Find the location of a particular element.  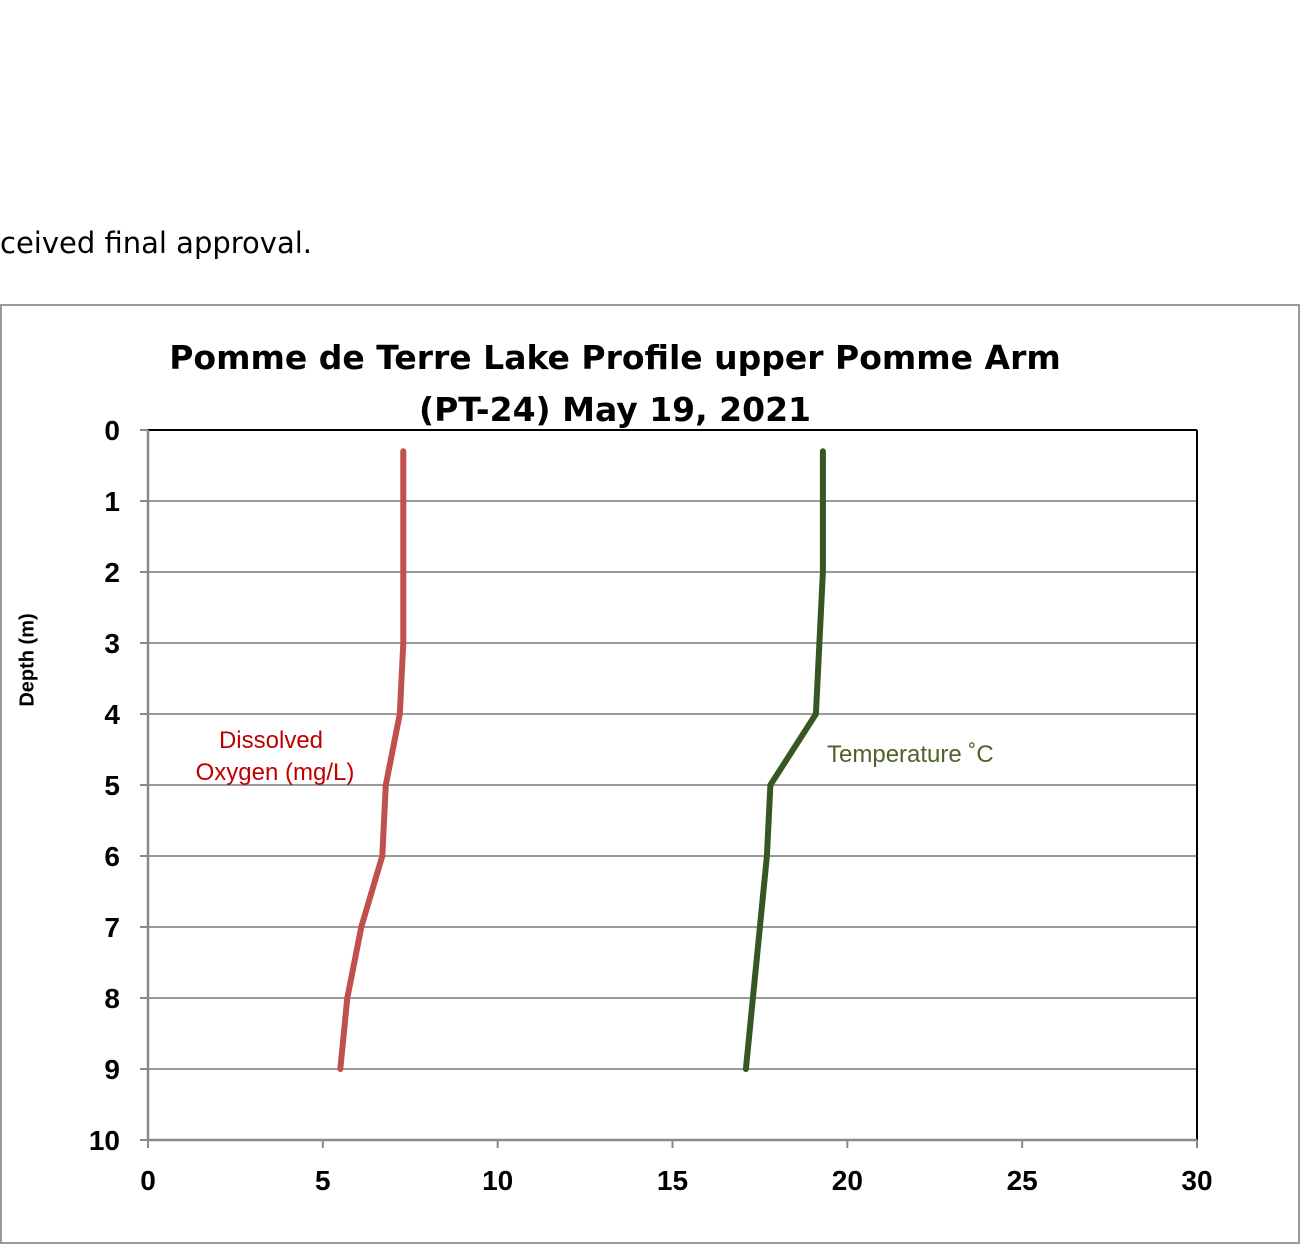

series-label-do-line1: Dissolved is located at coordinates (271, 740).